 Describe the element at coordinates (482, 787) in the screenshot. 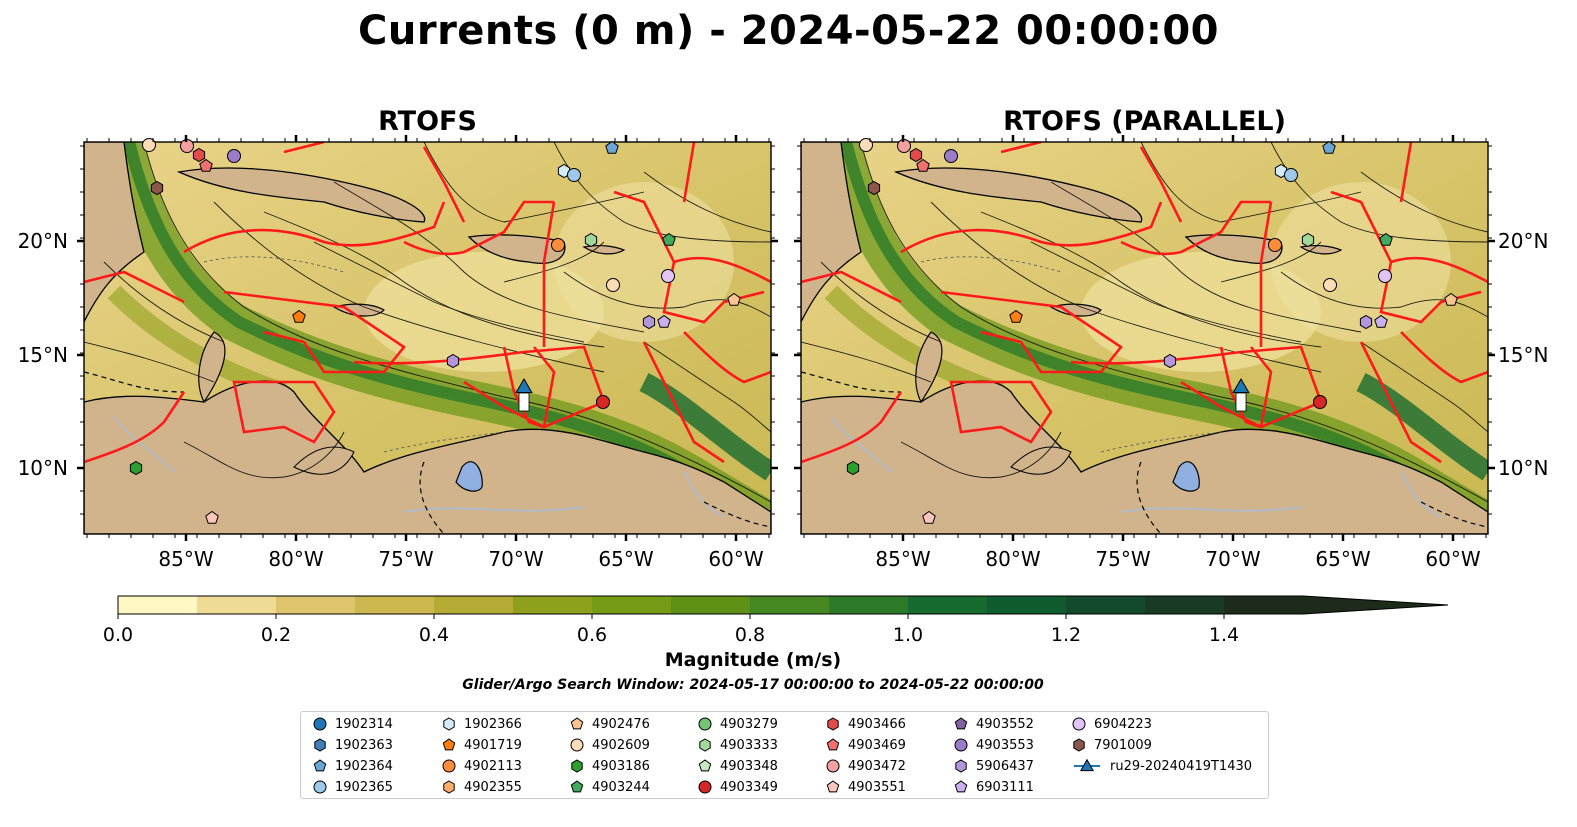

I see `legend-item: 4902355` at that location.